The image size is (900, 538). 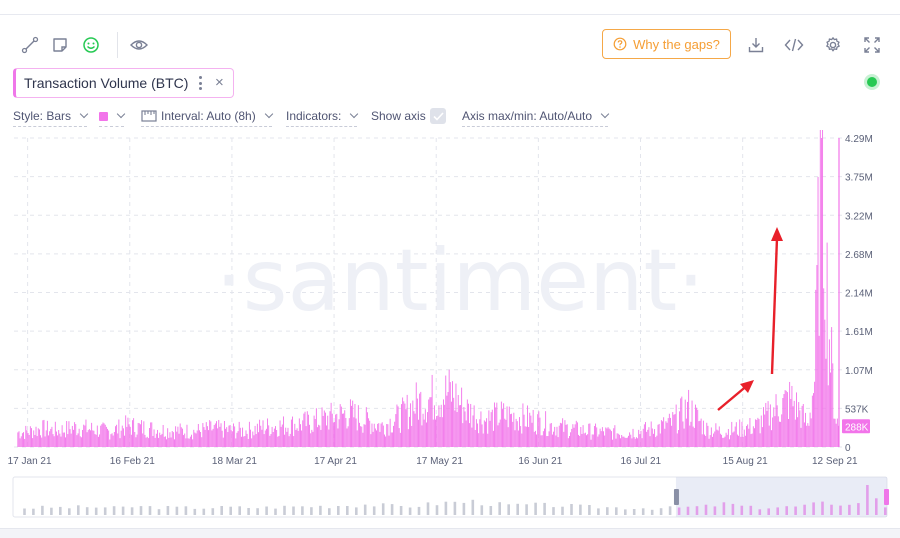 I want to click on navigator-handle-left, so click(x=676, y=497).